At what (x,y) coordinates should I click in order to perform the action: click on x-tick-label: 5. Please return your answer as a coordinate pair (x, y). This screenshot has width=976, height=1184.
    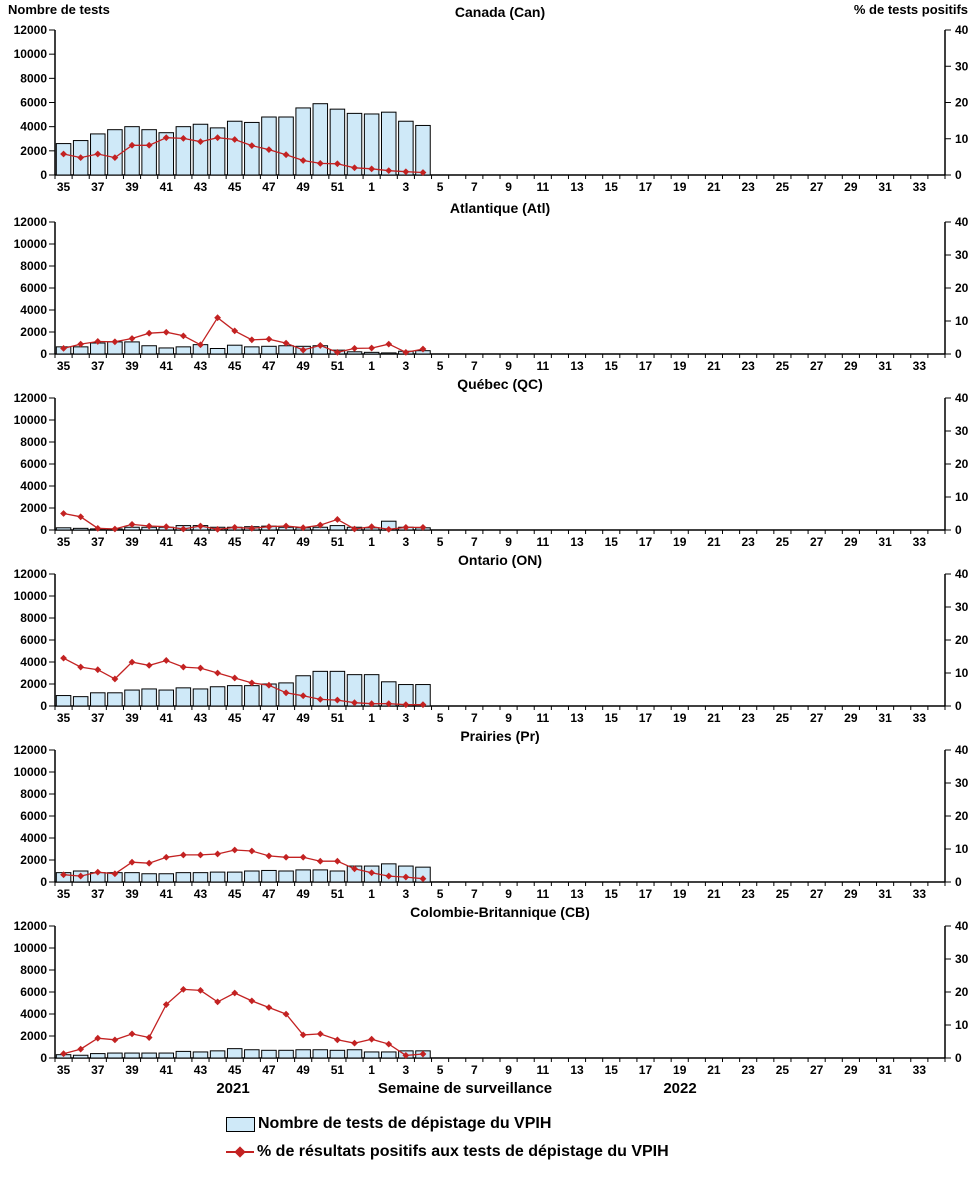
    Looking at the image, I should click on (440, 894).